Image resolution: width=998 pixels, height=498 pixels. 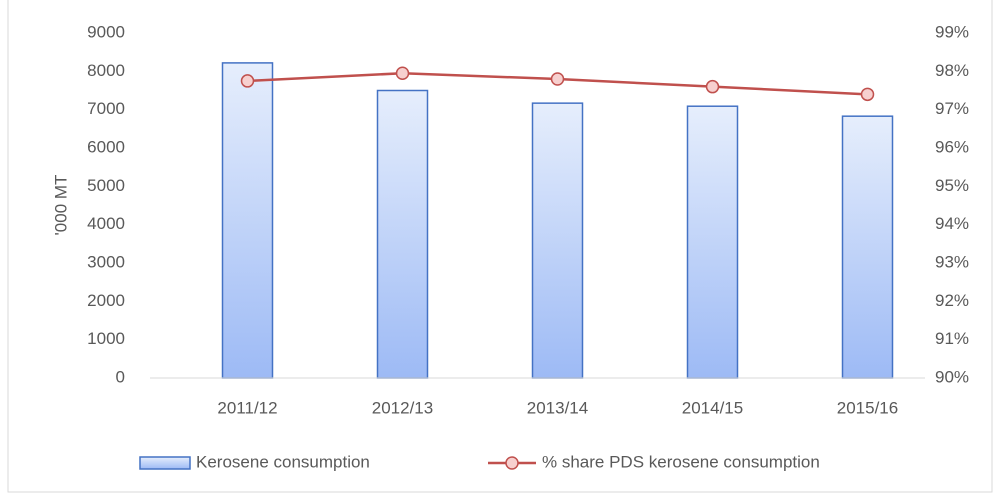 I want to click on y2-tick-label: 98%, so click(x=952, y=70).